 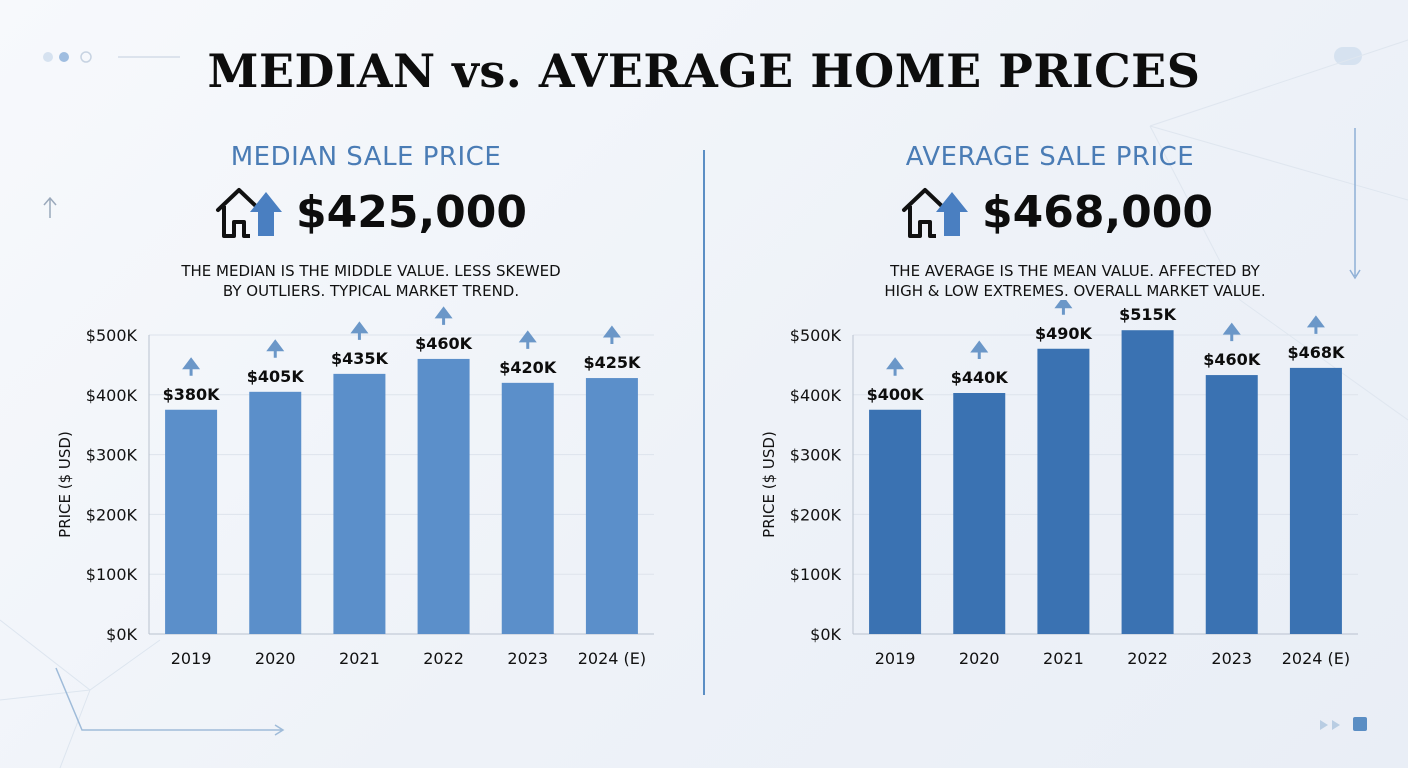 What do you see at coordinates (65, 484) in the screenshot?
I see `median-y-axis-title: PRICE ($ USD)` at bounding box center [65, 484].